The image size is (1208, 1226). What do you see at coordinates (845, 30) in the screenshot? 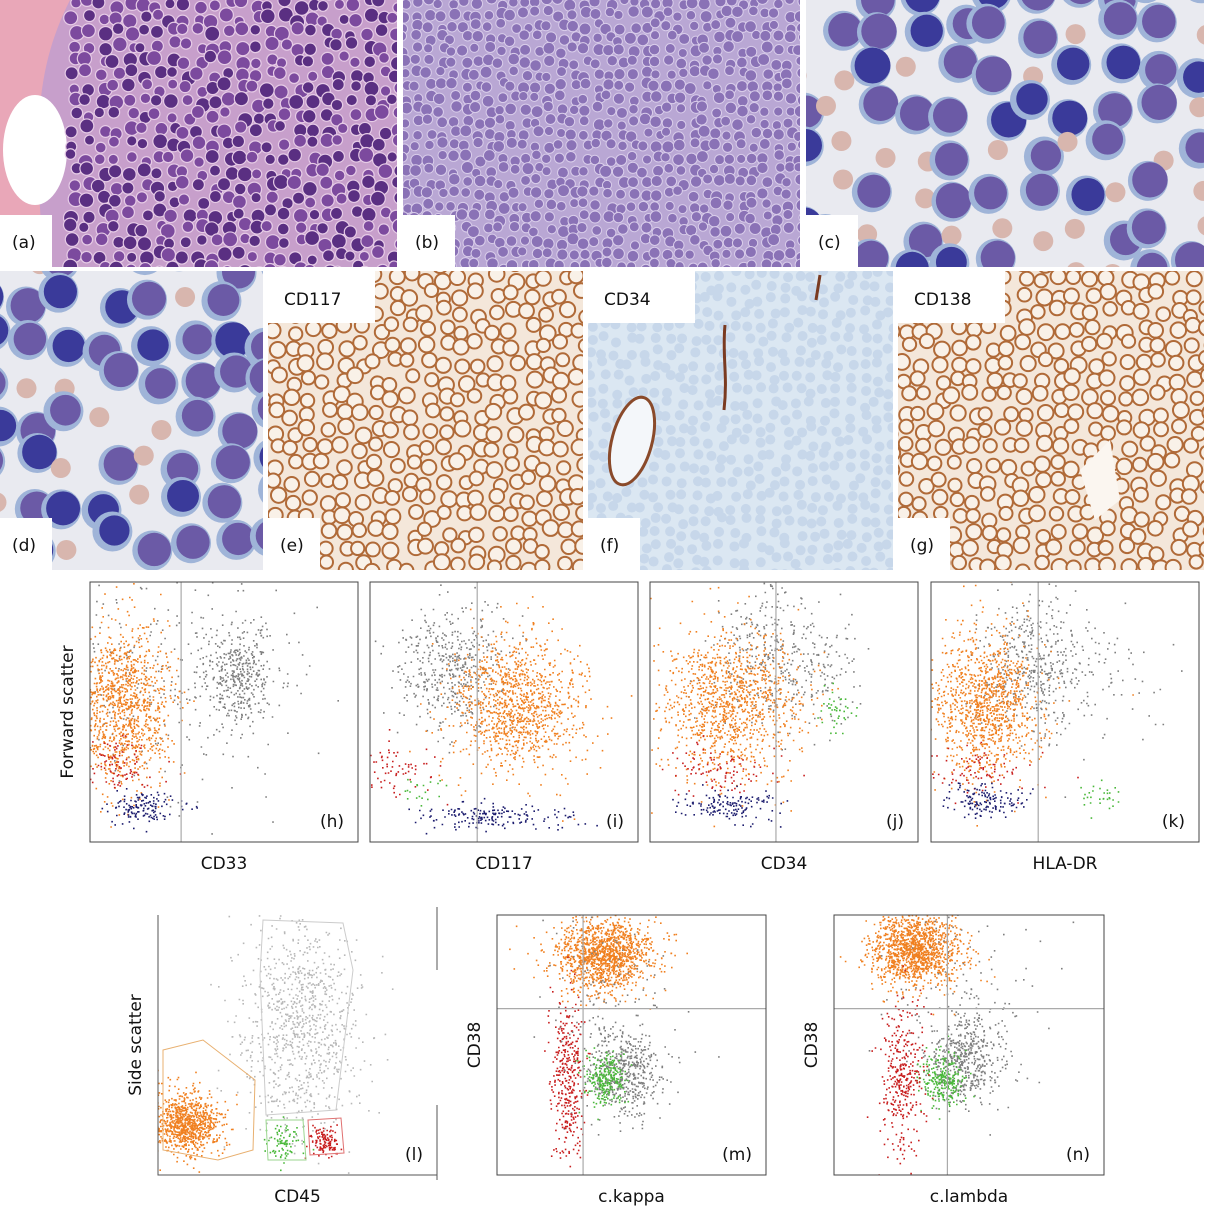
I see `nucleus` at bounding box center [845, 30].